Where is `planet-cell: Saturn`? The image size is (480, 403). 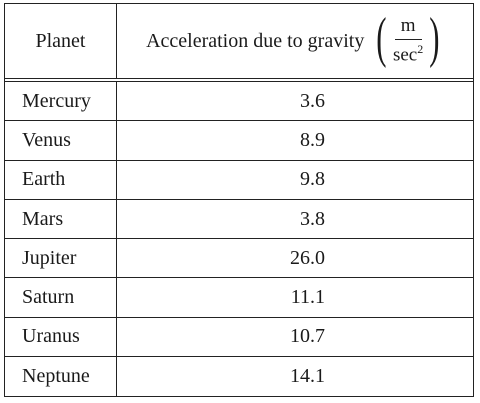 planet-cell: Saturn is located at coordinates (61, 297).